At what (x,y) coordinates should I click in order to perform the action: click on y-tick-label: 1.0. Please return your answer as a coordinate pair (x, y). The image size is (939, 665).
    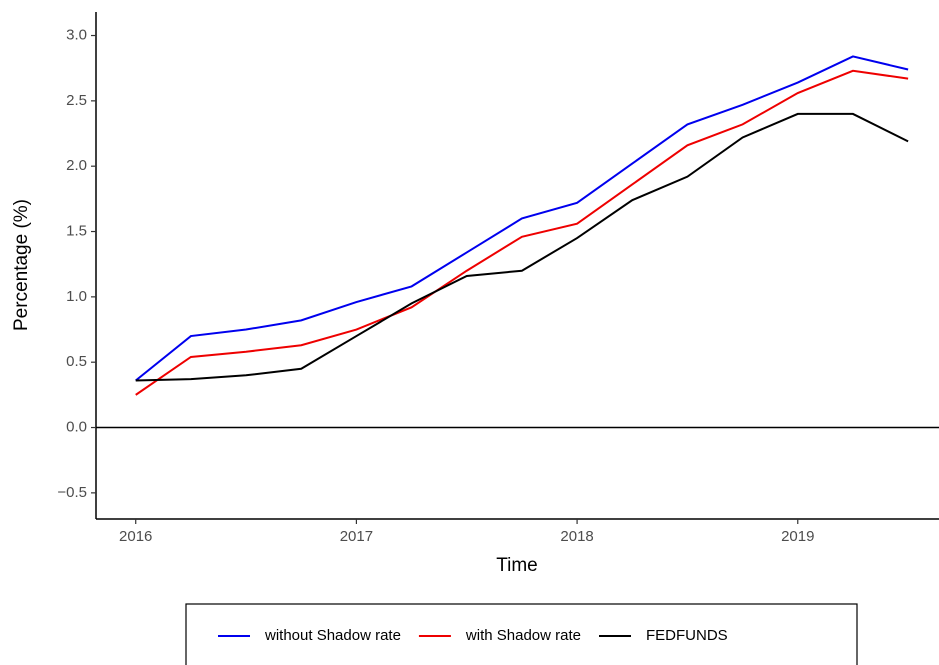
    Looking at the image, I should click on (76, 296).